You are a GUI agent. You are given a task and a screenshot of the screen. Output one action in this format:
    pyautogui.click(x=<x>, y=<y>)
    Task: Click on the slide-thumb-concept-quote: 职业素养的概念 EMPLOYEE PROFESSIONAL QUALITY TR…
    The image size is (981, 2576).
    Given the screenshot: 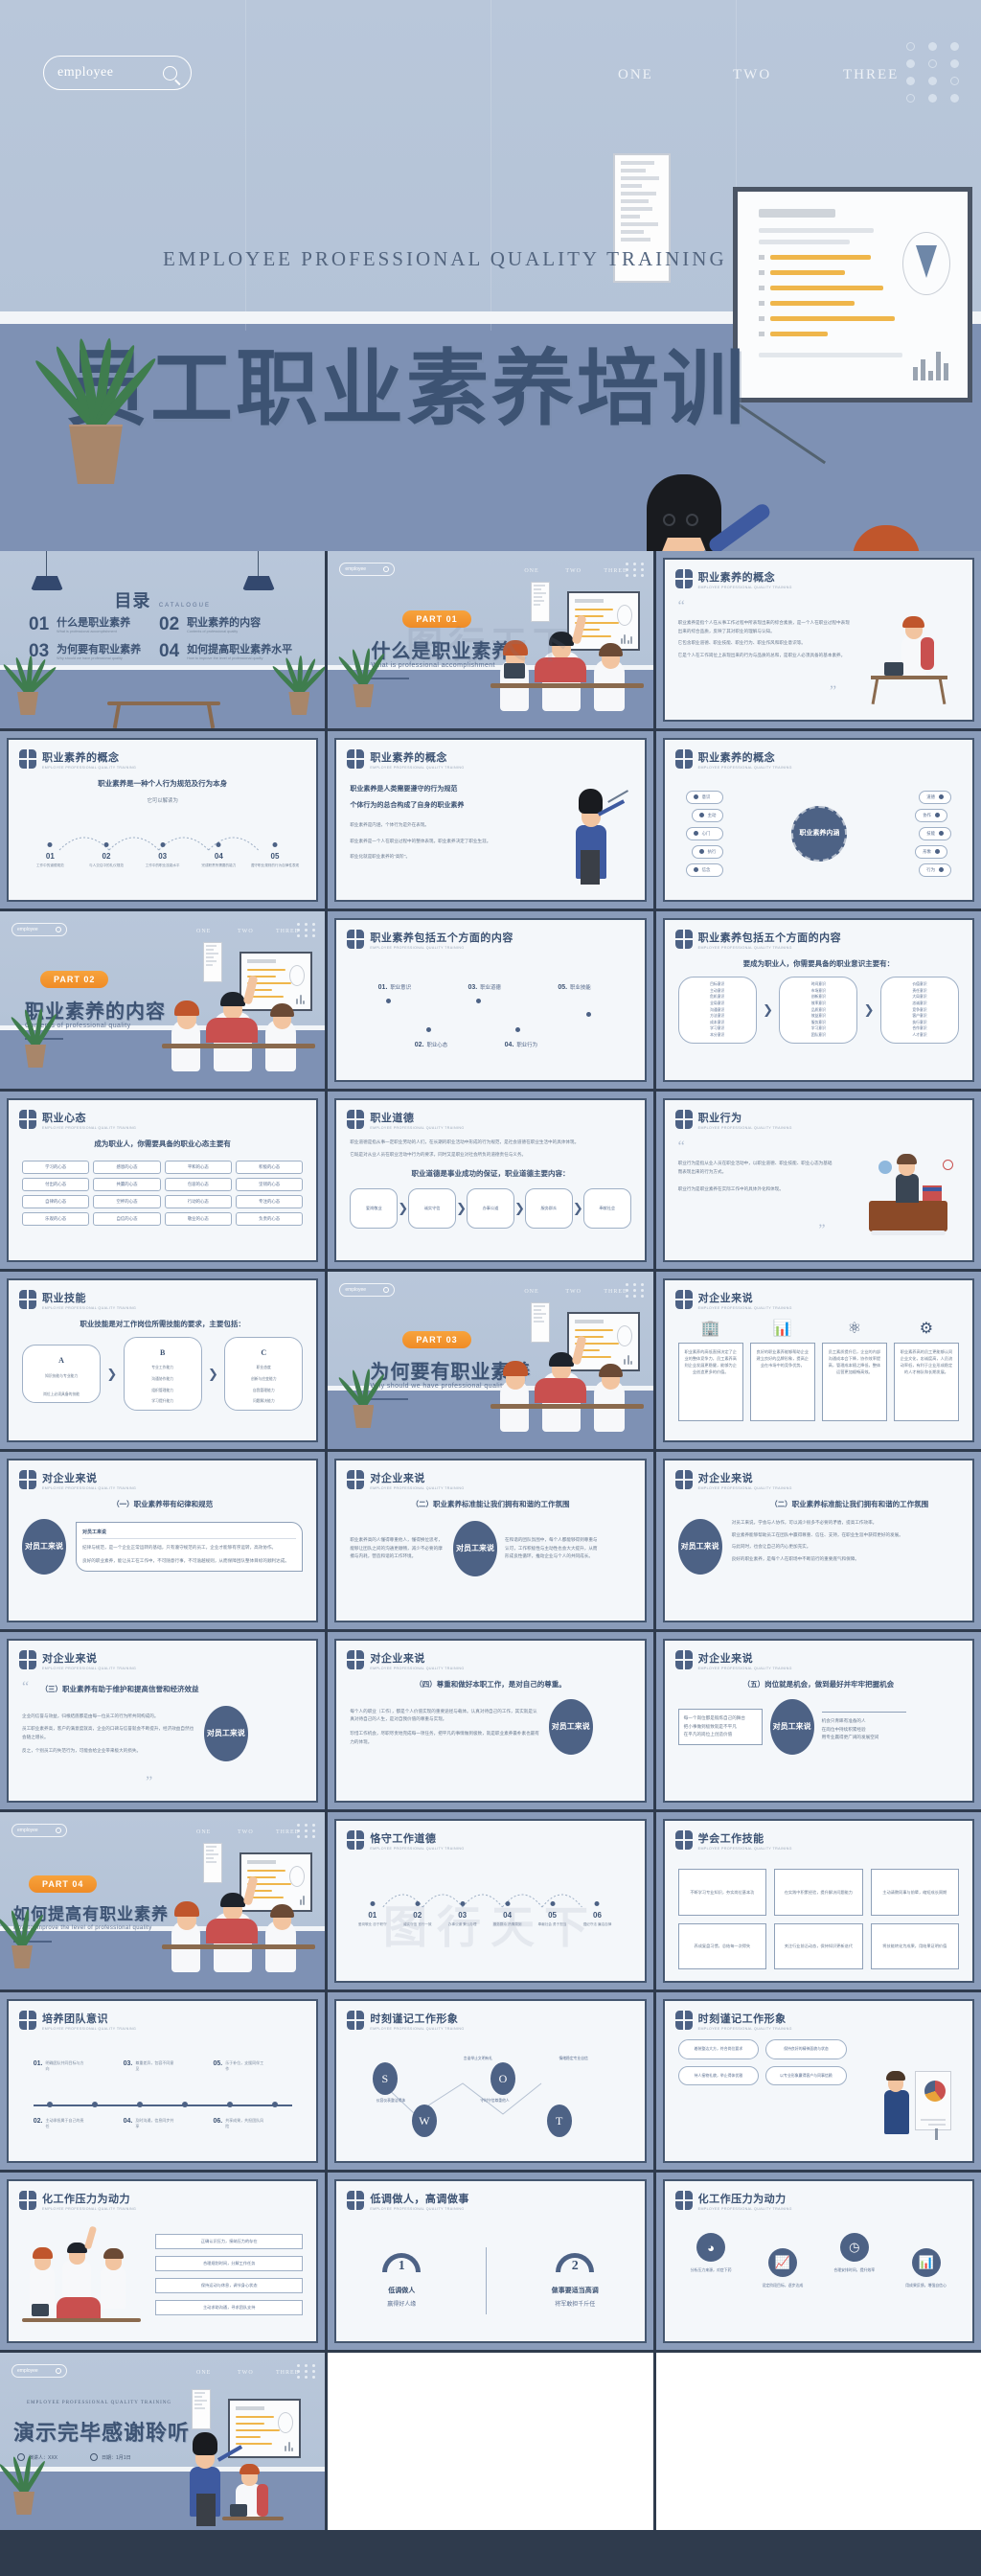 What is the action you would take?
    pyautogui.click(x=818, y=639)
    